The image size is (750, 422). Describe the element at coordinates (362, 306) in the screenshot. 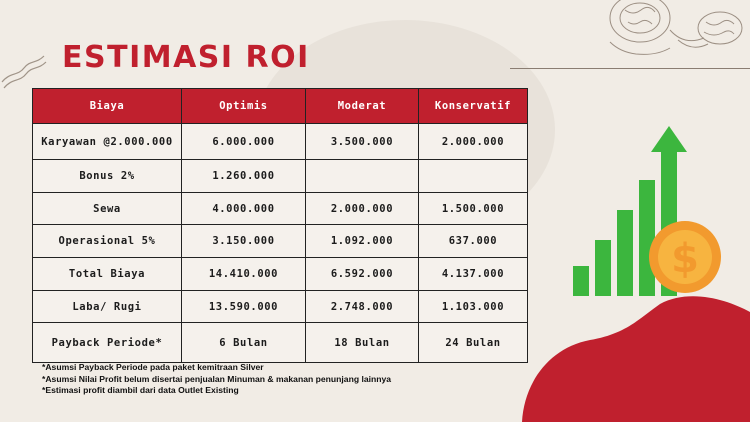

I see `cell-moderat: 2.748.000` at that location.